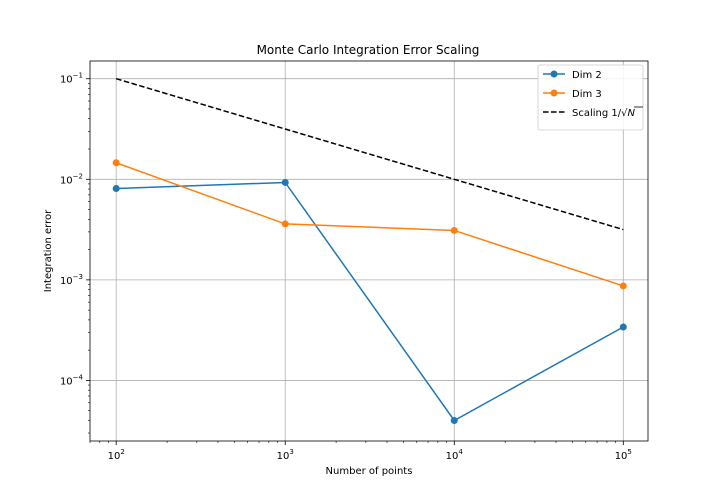 The image size is (720, 504). What do you see at coordinates (587, 94) in the screenshot?
I see `legend-label: Dim 3` at bounding box center [587, 94].